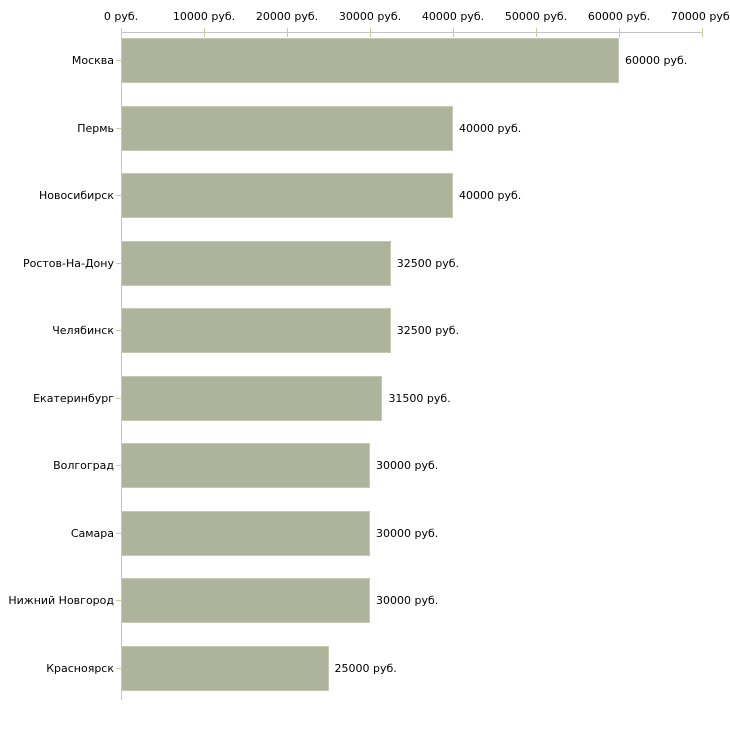 Image resolution: width=730 pixels, height=730 pixels. I want to click on value-label: 60000 руб., so click(656, 60).